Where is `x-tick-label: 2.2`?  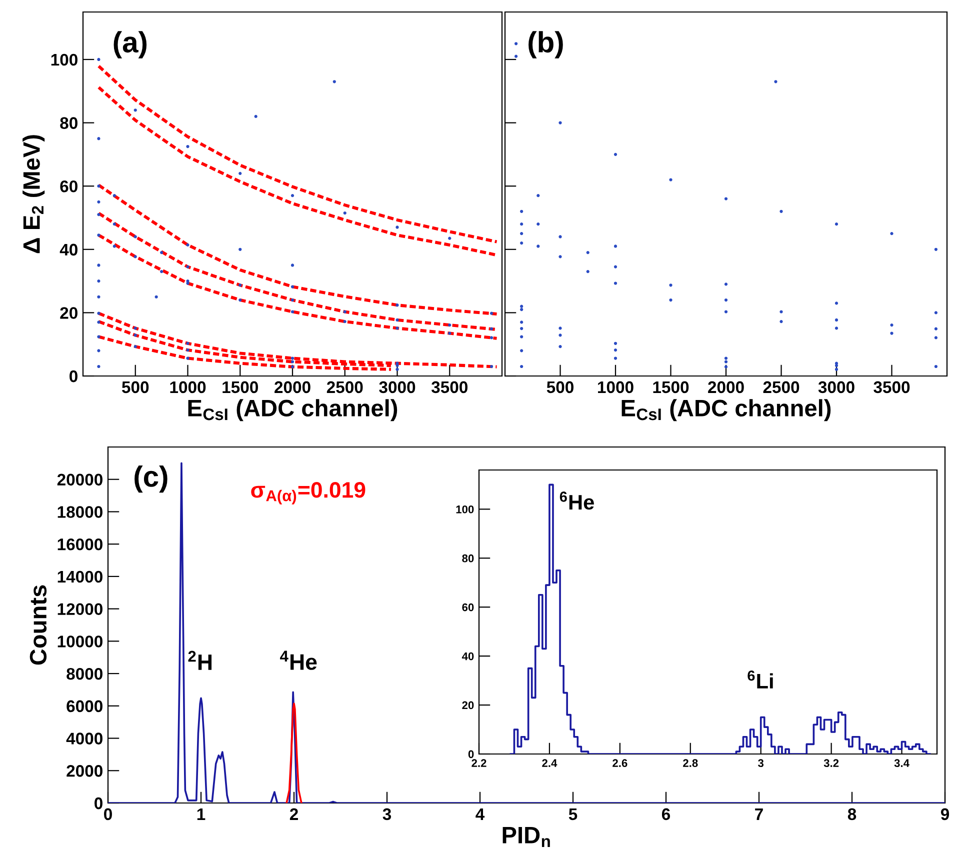 x-tick-label: 2.2 is located at coordinates (479, 763).